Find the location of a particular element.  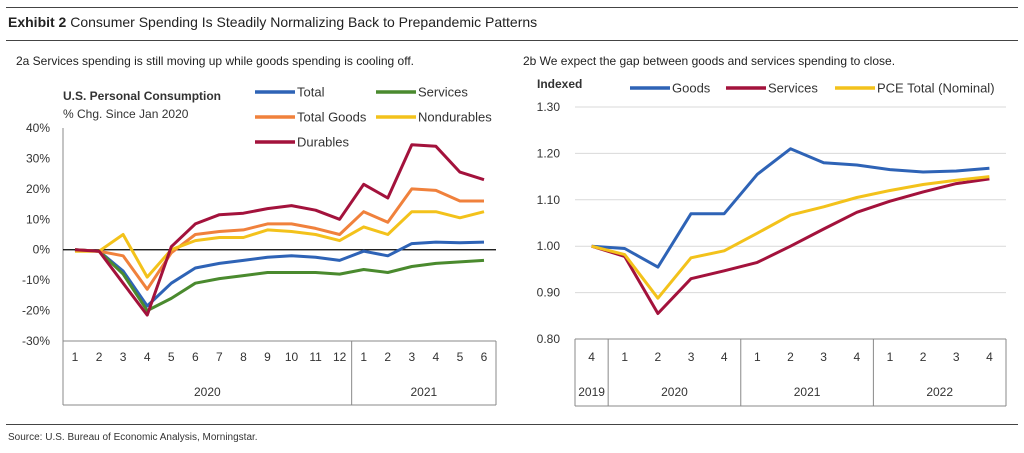

chart-b-series-services is located at coordinates (790, 246).